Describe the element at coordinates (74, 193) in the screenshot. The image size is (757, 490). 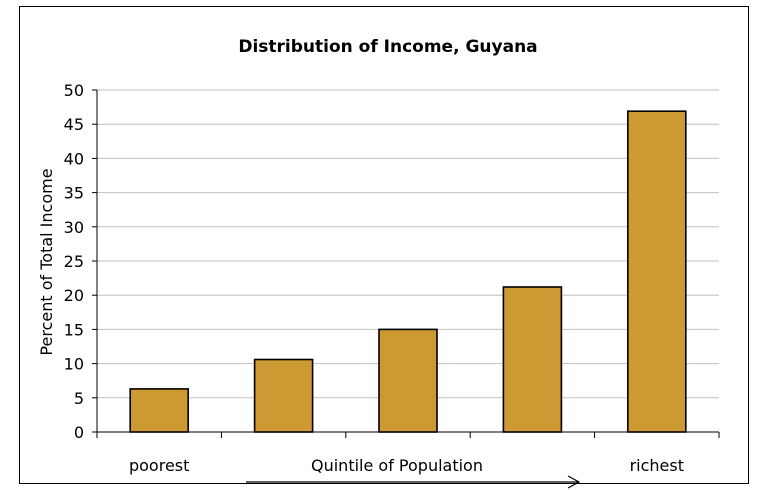
I see `y-tick-label: 35` at that location.